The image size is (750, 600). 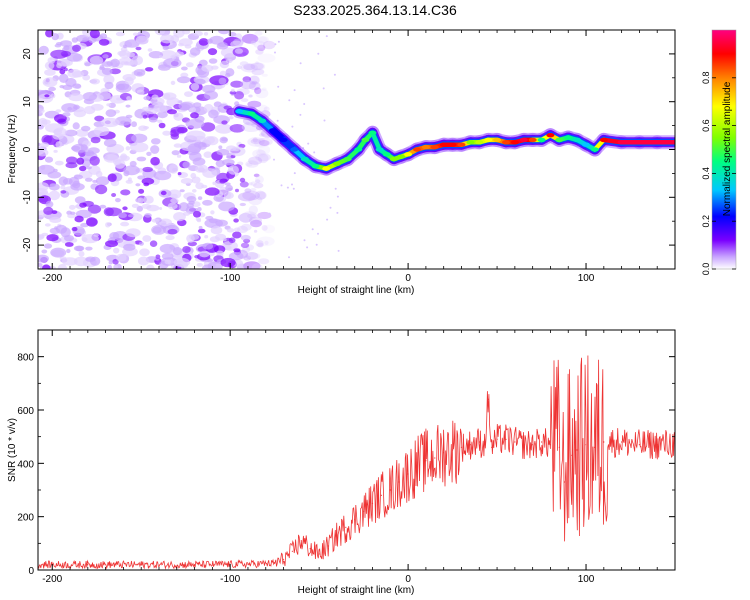 I want to click on spectrogram-x-tick-label: 0, so click(x=408, y=278).